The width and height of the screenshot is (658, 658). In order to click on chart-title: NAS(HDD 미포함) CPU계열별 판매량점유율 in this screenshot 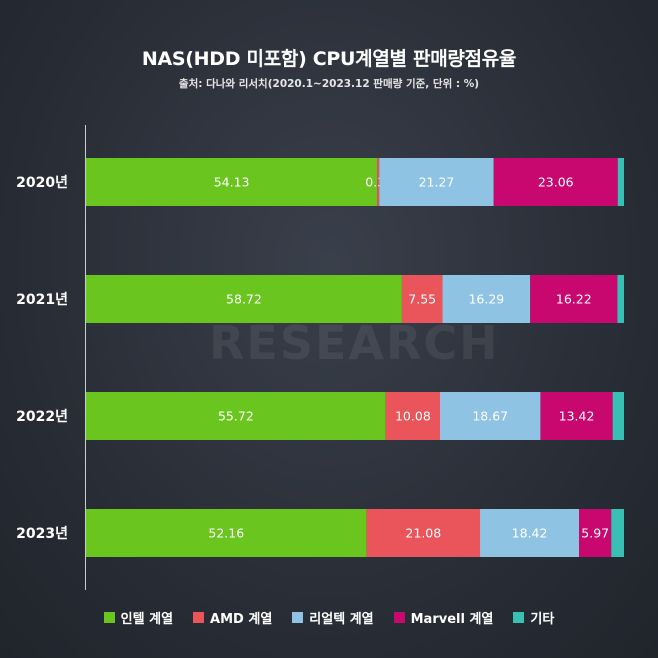, I will do `click(329, 59)`.